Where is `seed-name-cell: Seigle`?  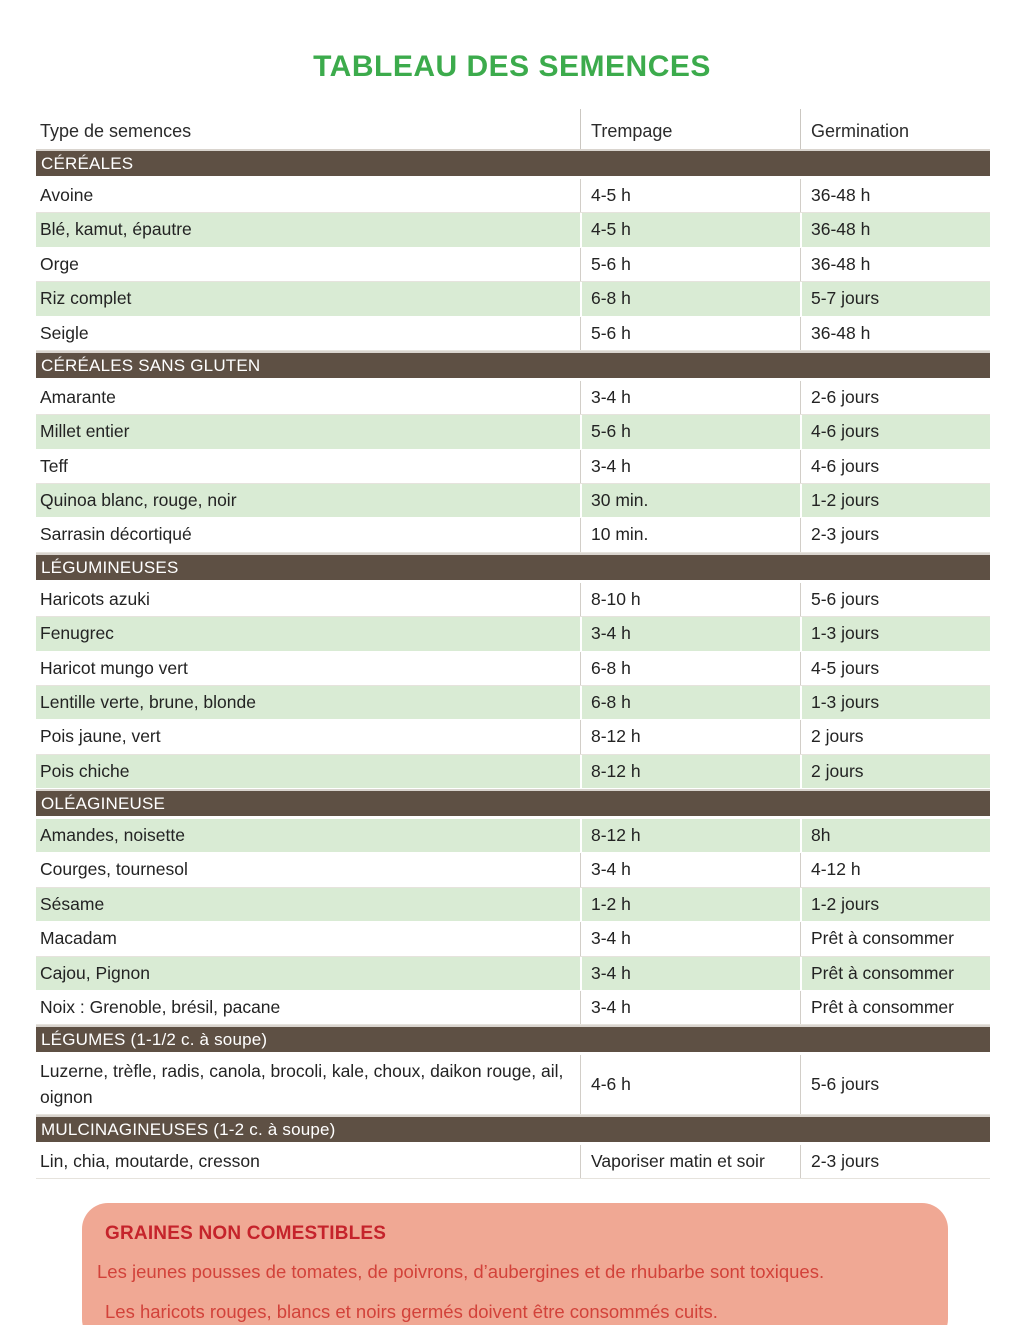 seed-name-cell: Seigle is located at coordinates (64, 332).